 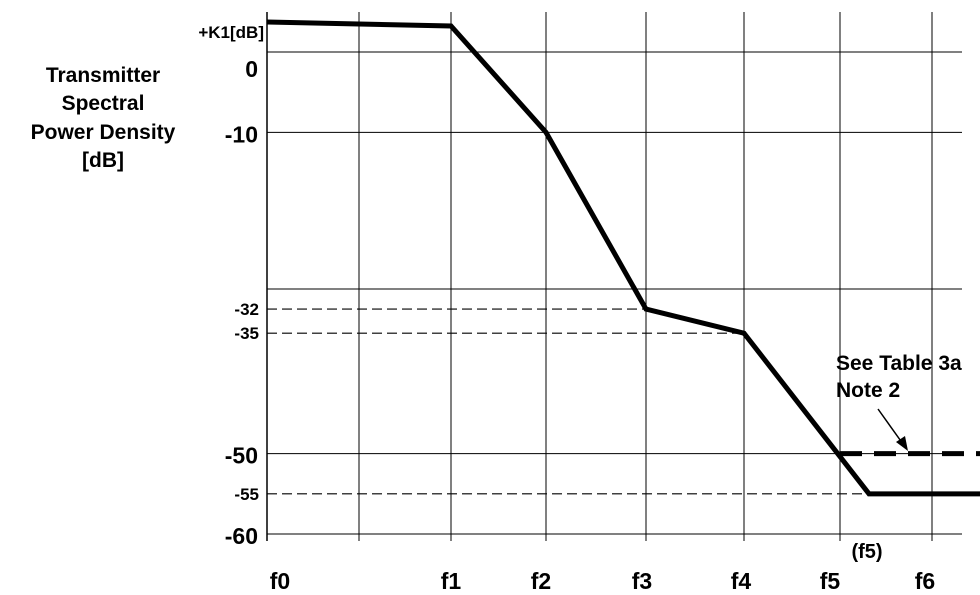 What do you see at coordinates (241, 134) in the screenshot?
I see `y-tick-label: -10` at bounding box center [241, 134].